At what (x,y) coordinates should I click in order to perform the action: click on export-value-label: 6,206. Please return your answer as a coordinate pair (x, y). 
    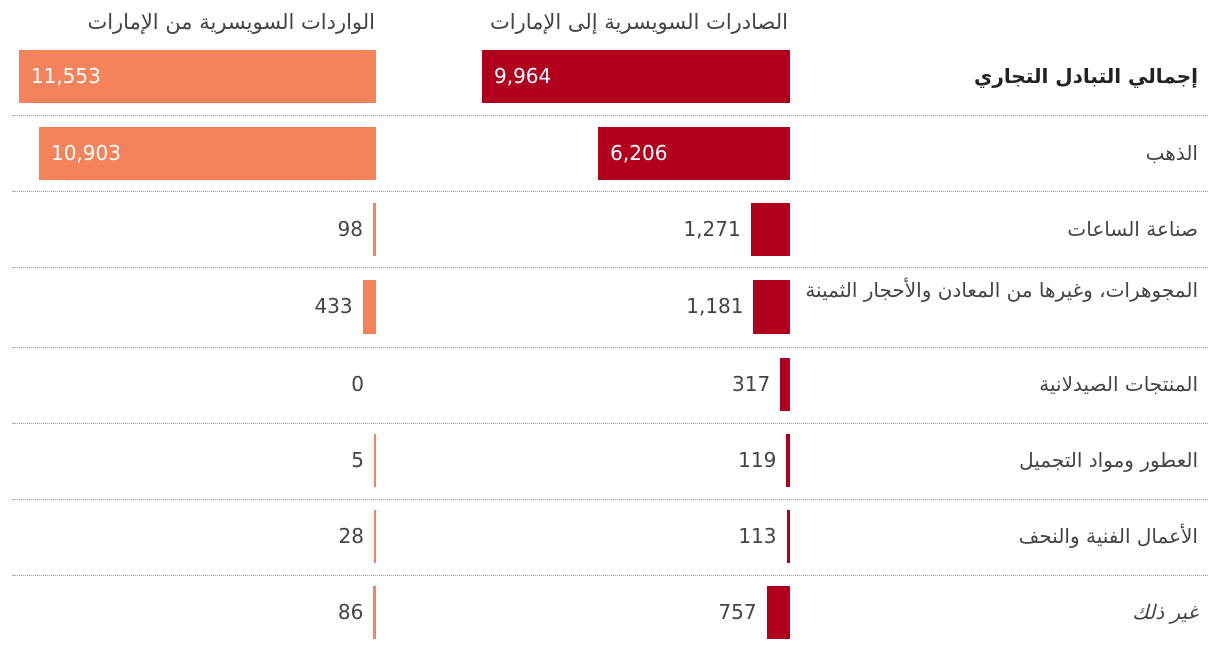
    Looking at the image, I should click on (639, 152).